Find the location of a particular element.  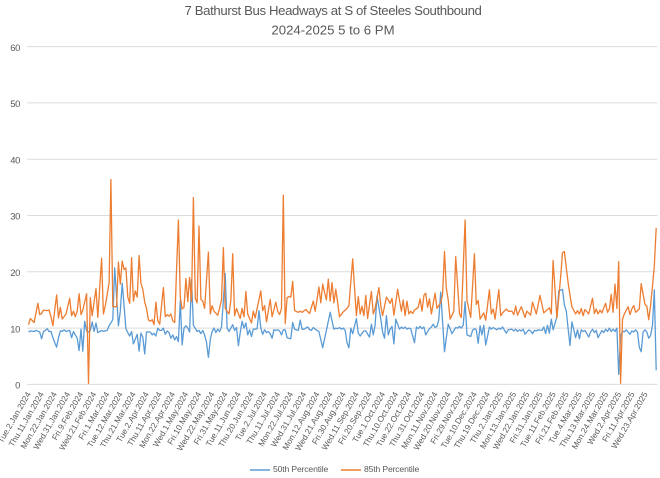

svg-text: 85th Percentile is located at coordinates (391, 469).